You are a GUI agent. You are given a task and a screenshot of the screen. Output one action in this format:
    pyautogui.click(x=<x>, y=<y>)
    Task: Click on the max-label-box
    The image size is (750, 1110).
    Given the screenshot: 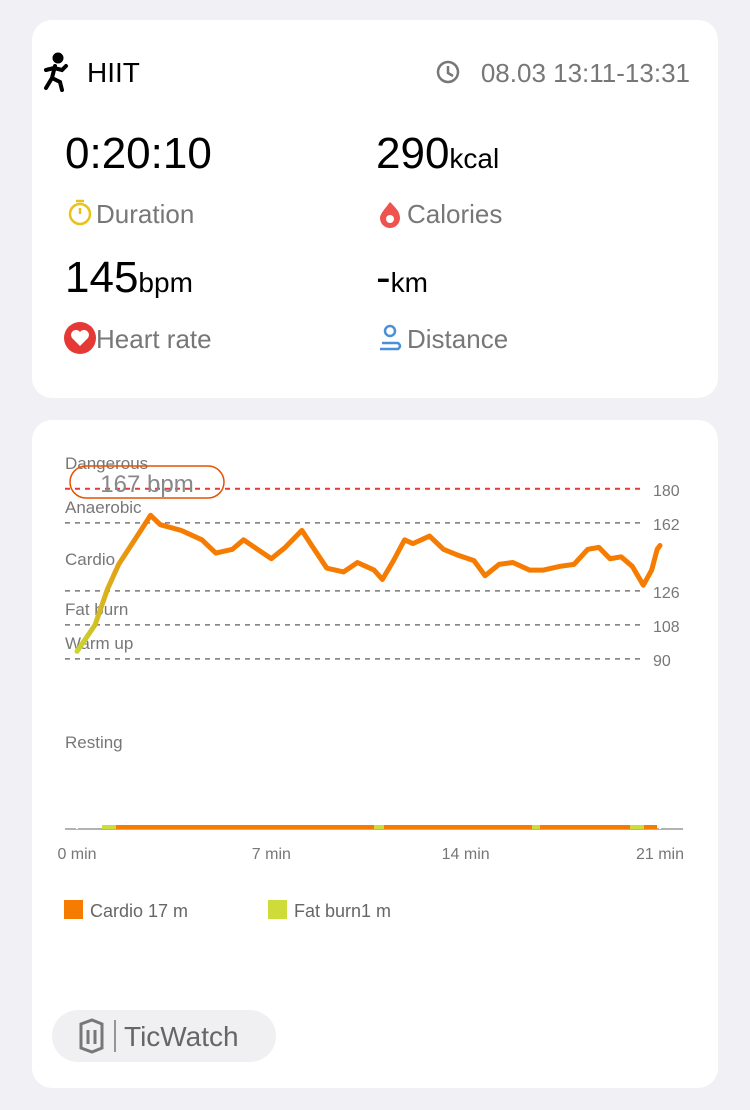 What is the action you would take?
    pyautogui.click(x=147, y=482)
    